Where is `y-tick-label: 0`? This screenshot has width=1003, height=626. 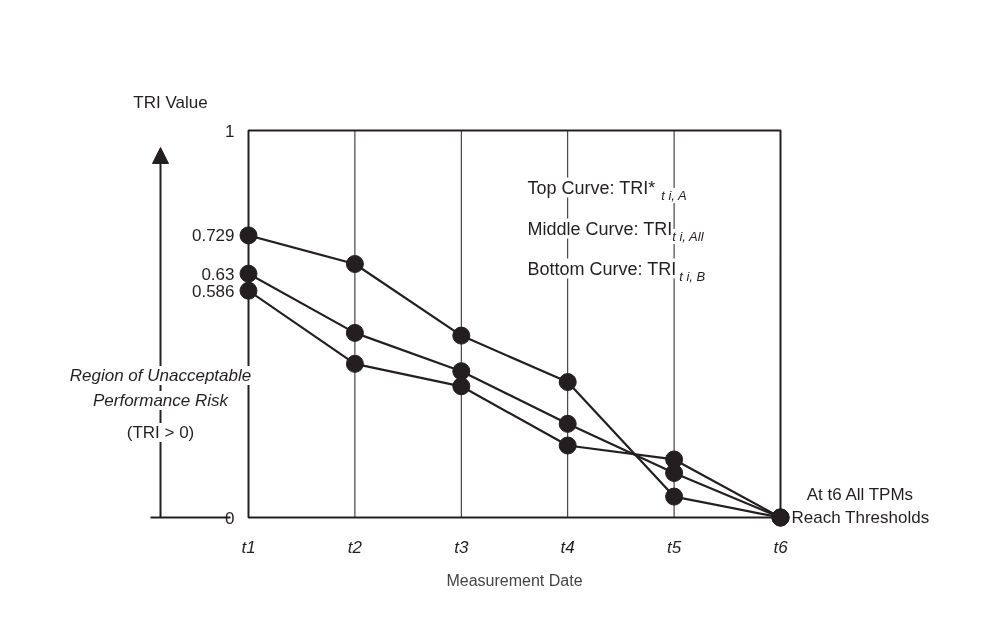
y-tick-label: 0 is located at coordinates (230, 518).